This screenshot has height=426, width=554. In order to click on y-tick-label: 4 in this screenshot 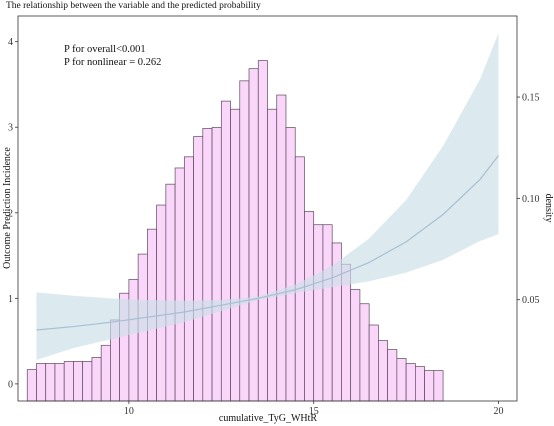, I will do `click(10, 42)`.